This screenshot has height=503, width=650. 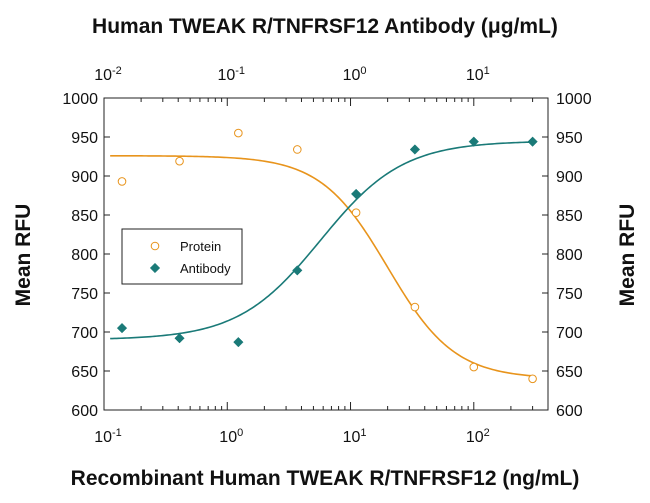 I want to click on y-tick-label-left: 750, so click(x=84, y=294).